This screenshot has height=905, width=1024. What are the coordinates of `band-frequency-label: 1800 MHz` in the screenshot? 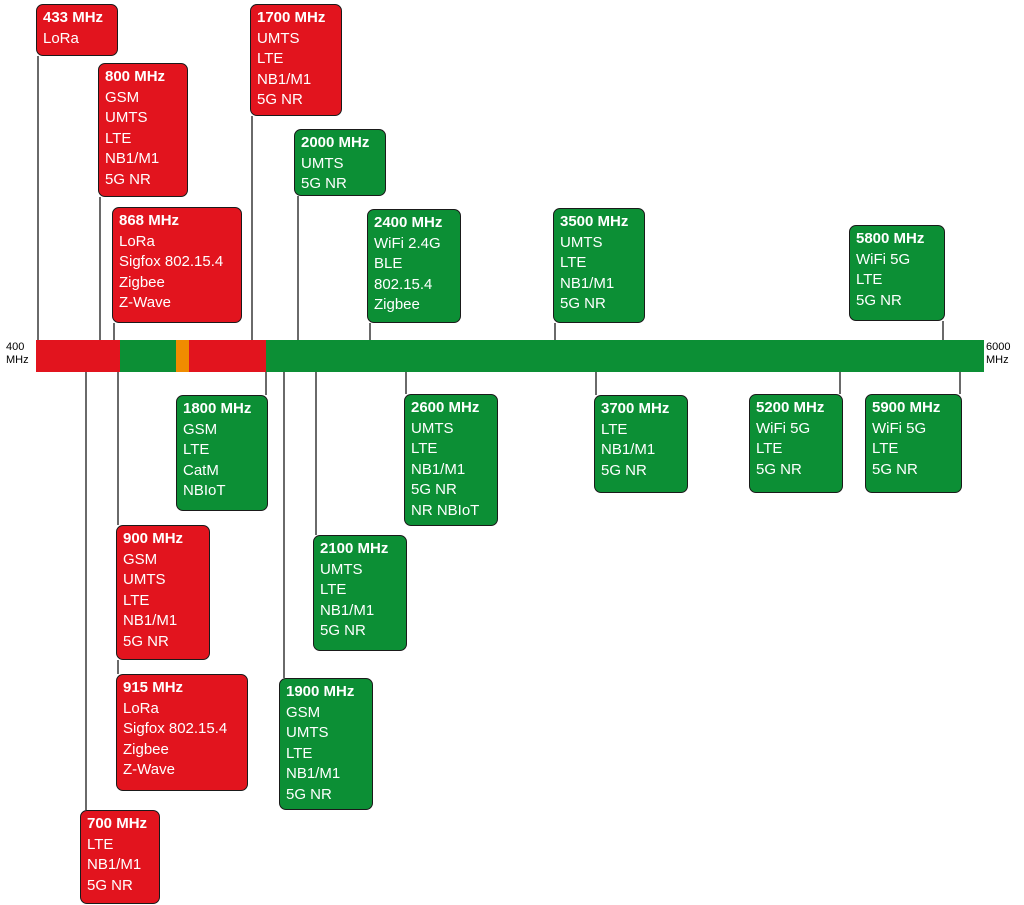 It's located at (217, 408).